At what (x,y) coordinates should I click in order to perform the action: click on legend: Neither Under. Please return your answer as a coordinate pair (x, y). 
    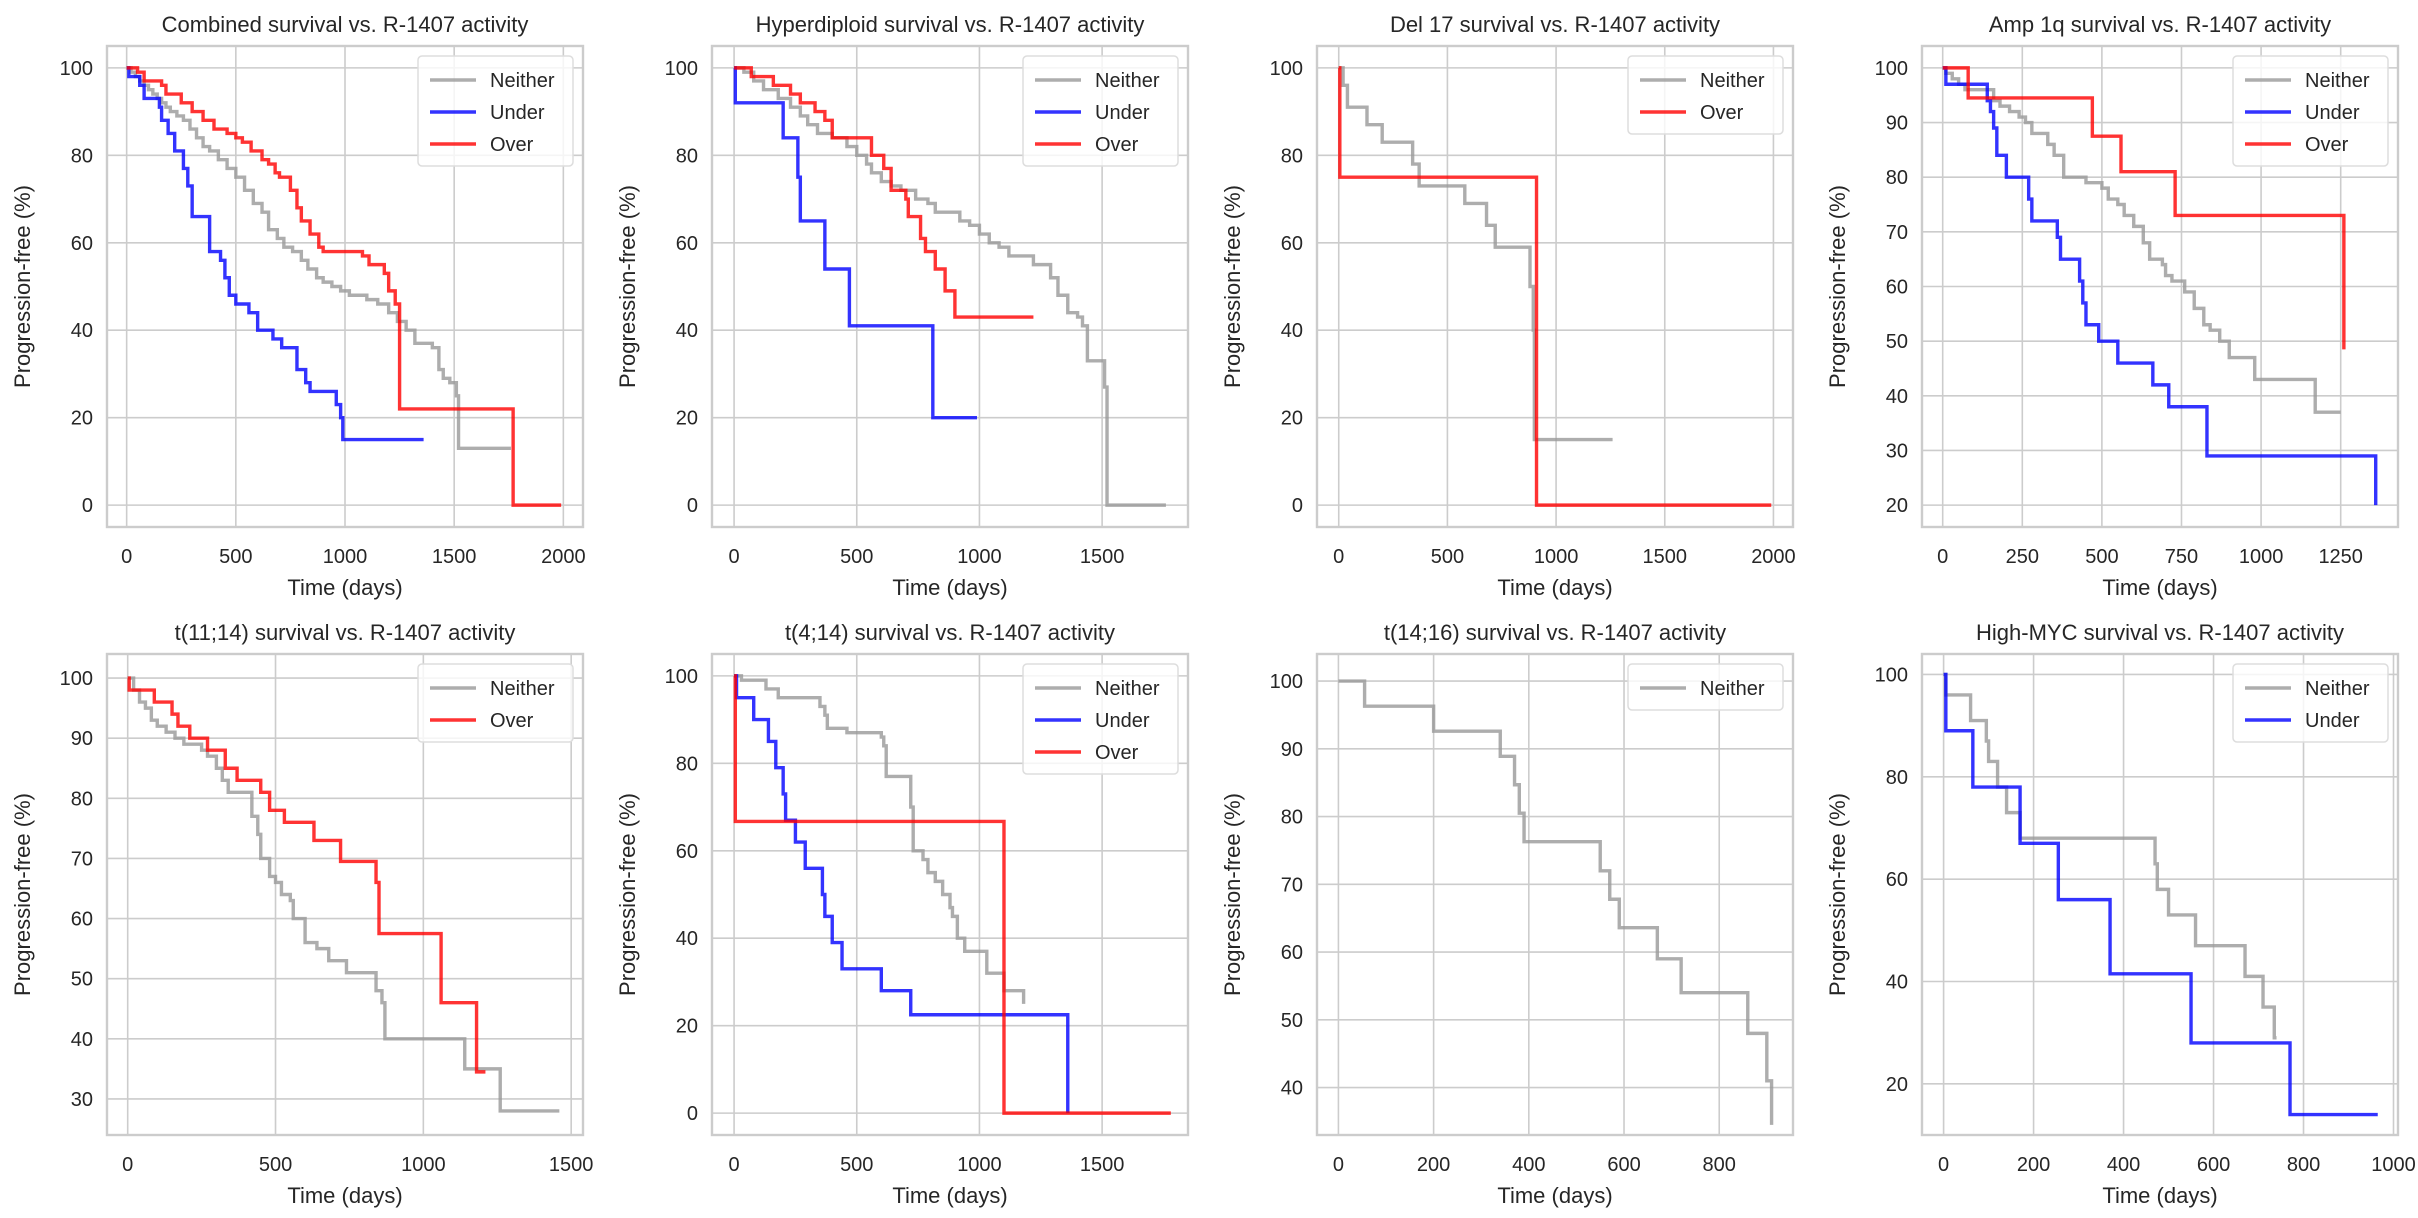
    Looking at the image, I should click on (2310, 703).